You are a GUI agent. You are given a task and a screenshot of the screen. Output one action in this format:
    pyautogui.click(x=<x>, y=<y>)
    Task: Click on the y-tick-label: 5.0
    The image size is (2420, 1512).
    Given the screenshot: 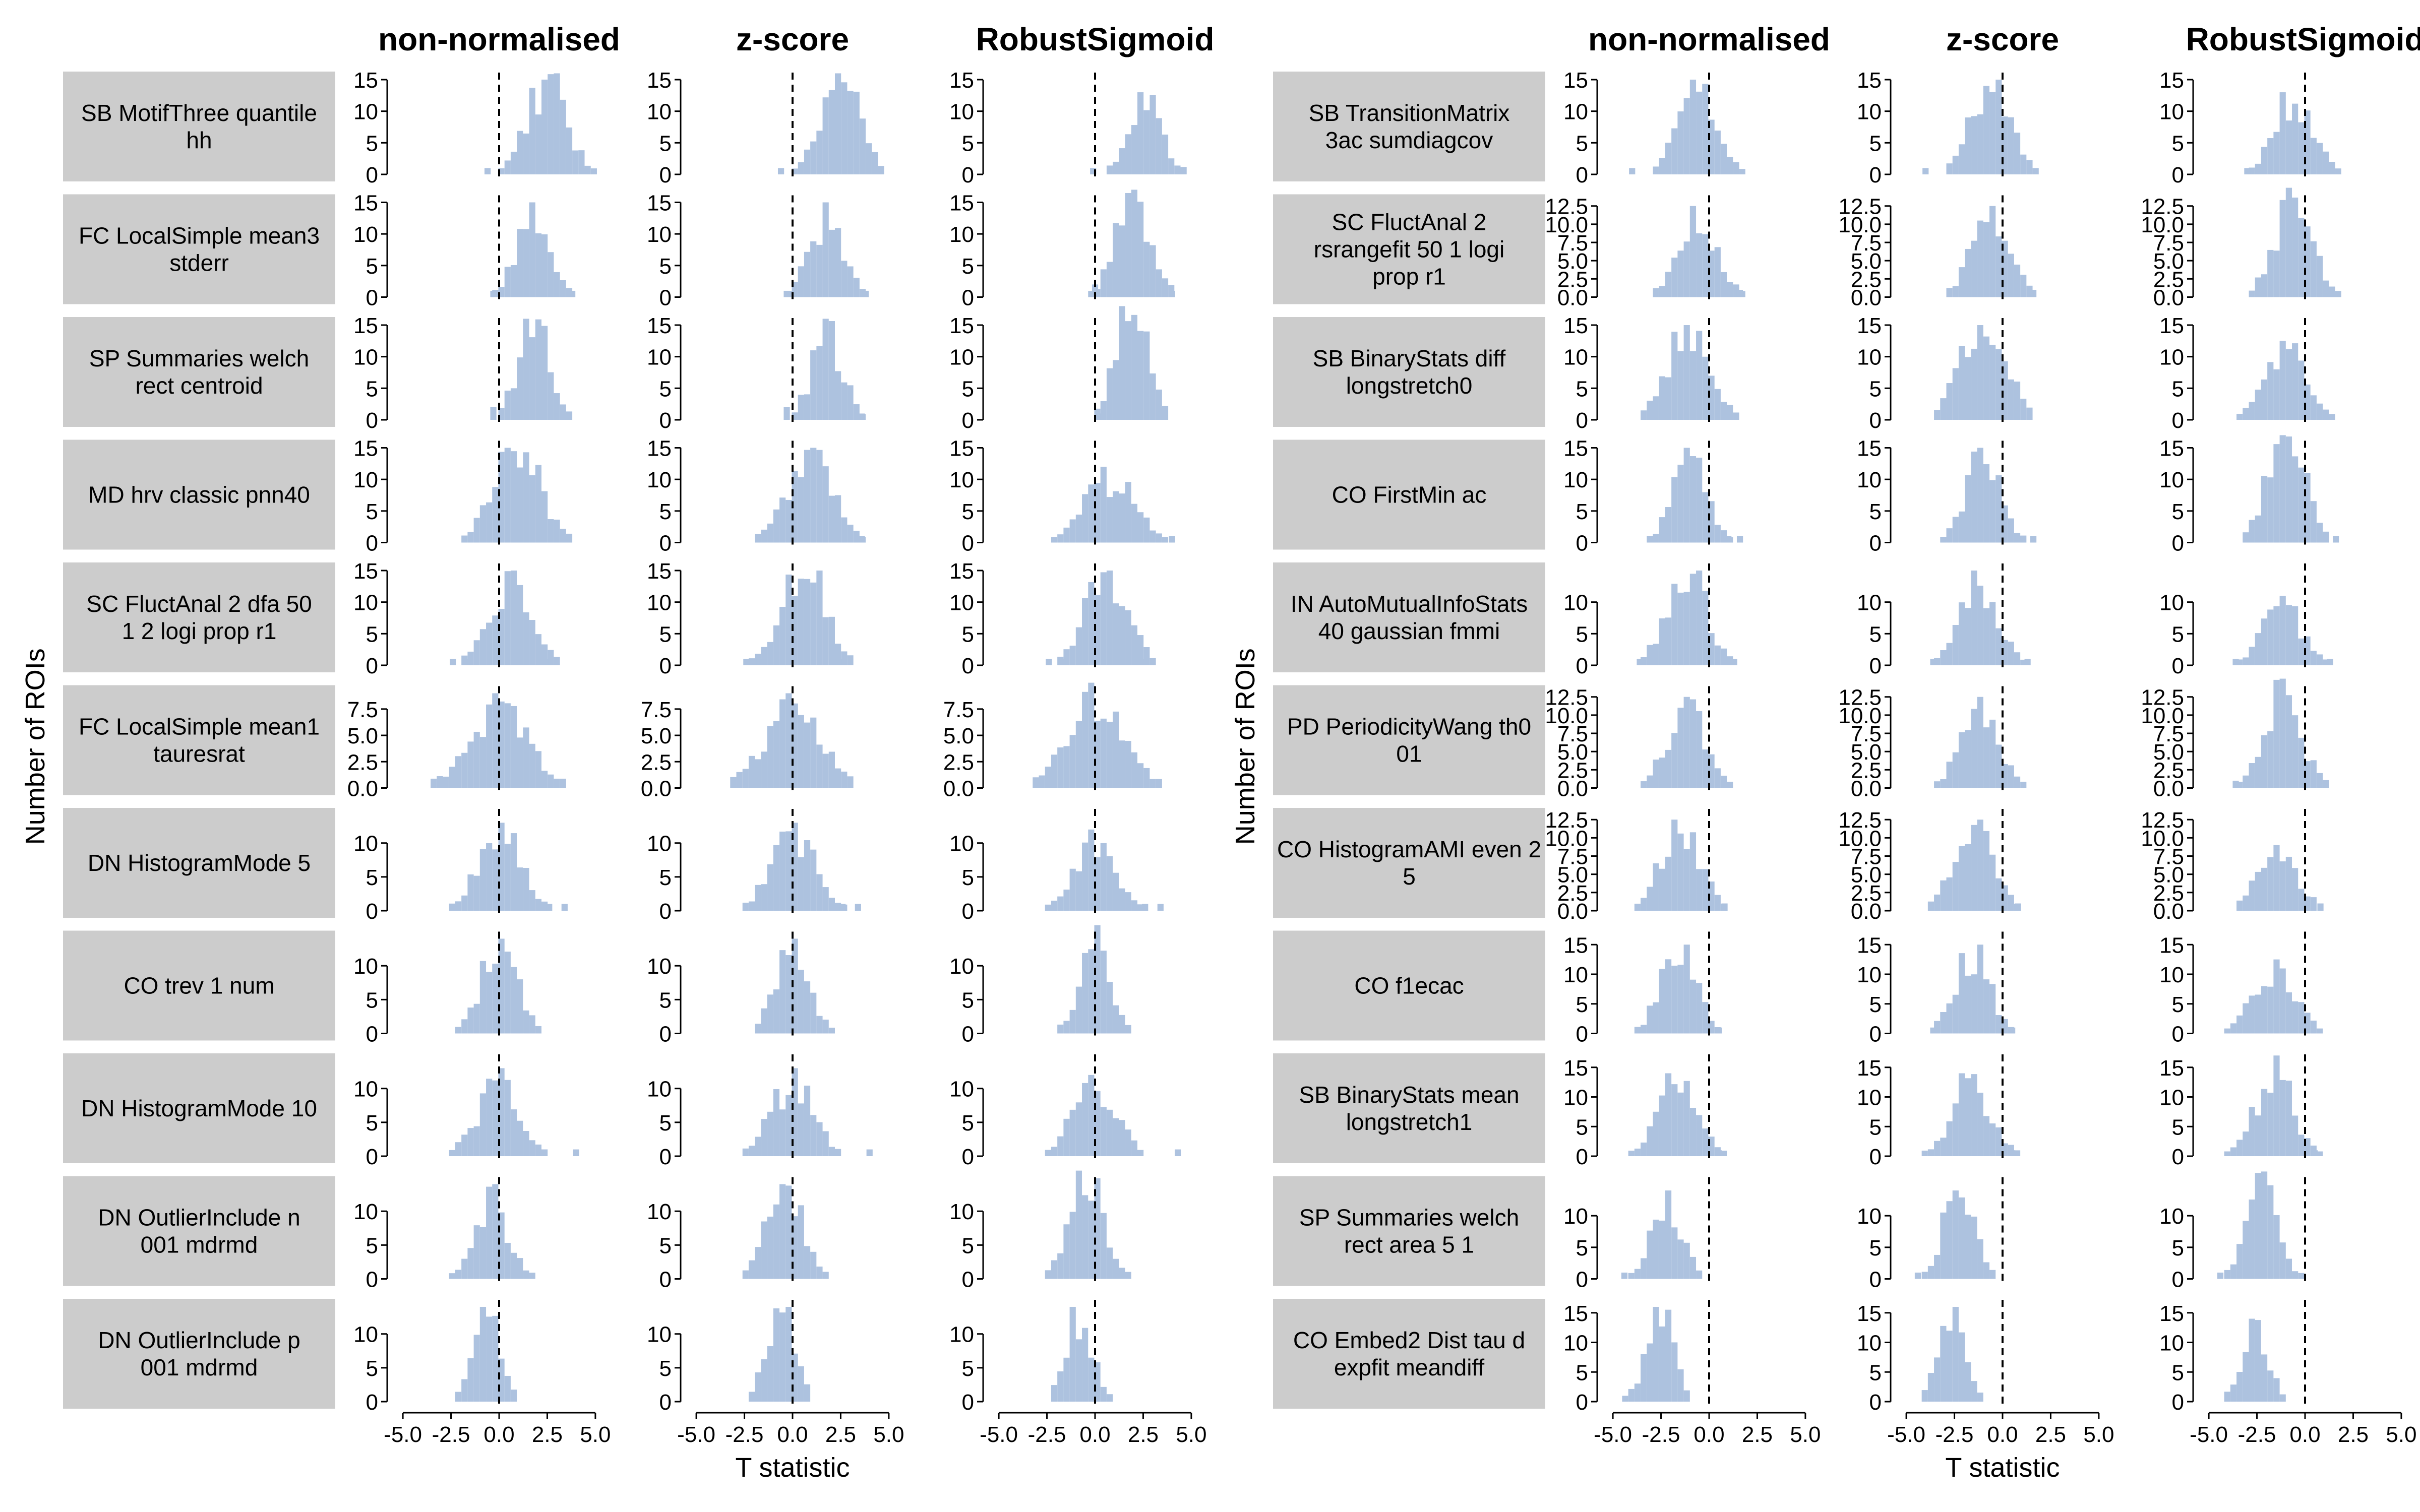 What is the action you would take?
    pyautogui.click(x=1572, y=261)
    